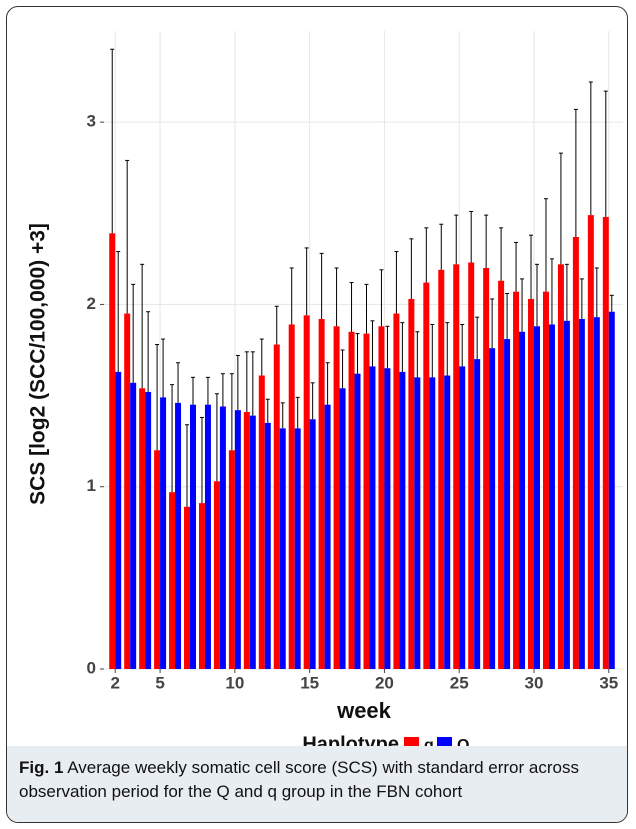  What do you see at coordinates (41, 767) in the screenshot?
I see `caption-label: Fig. 1` at bounding box center [41, 767].